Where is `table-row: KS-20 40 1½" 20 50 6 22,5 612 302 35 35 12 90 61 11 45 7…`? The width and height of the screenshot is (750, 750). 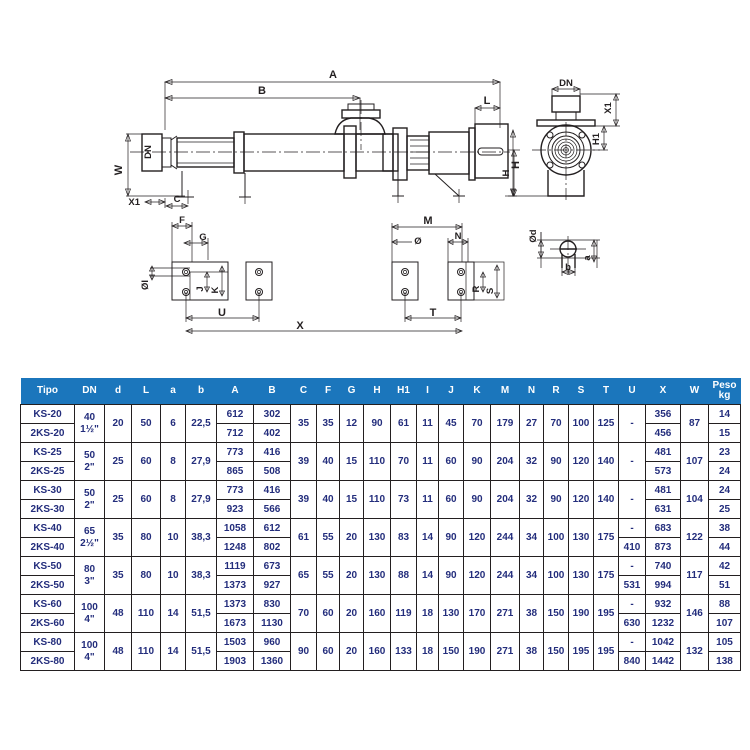 table-row: KS-20 40 1½" 20 50 6 22,5 612 302 35 35 12 90 61 11 45 7… is located at coordinates (380, 423).